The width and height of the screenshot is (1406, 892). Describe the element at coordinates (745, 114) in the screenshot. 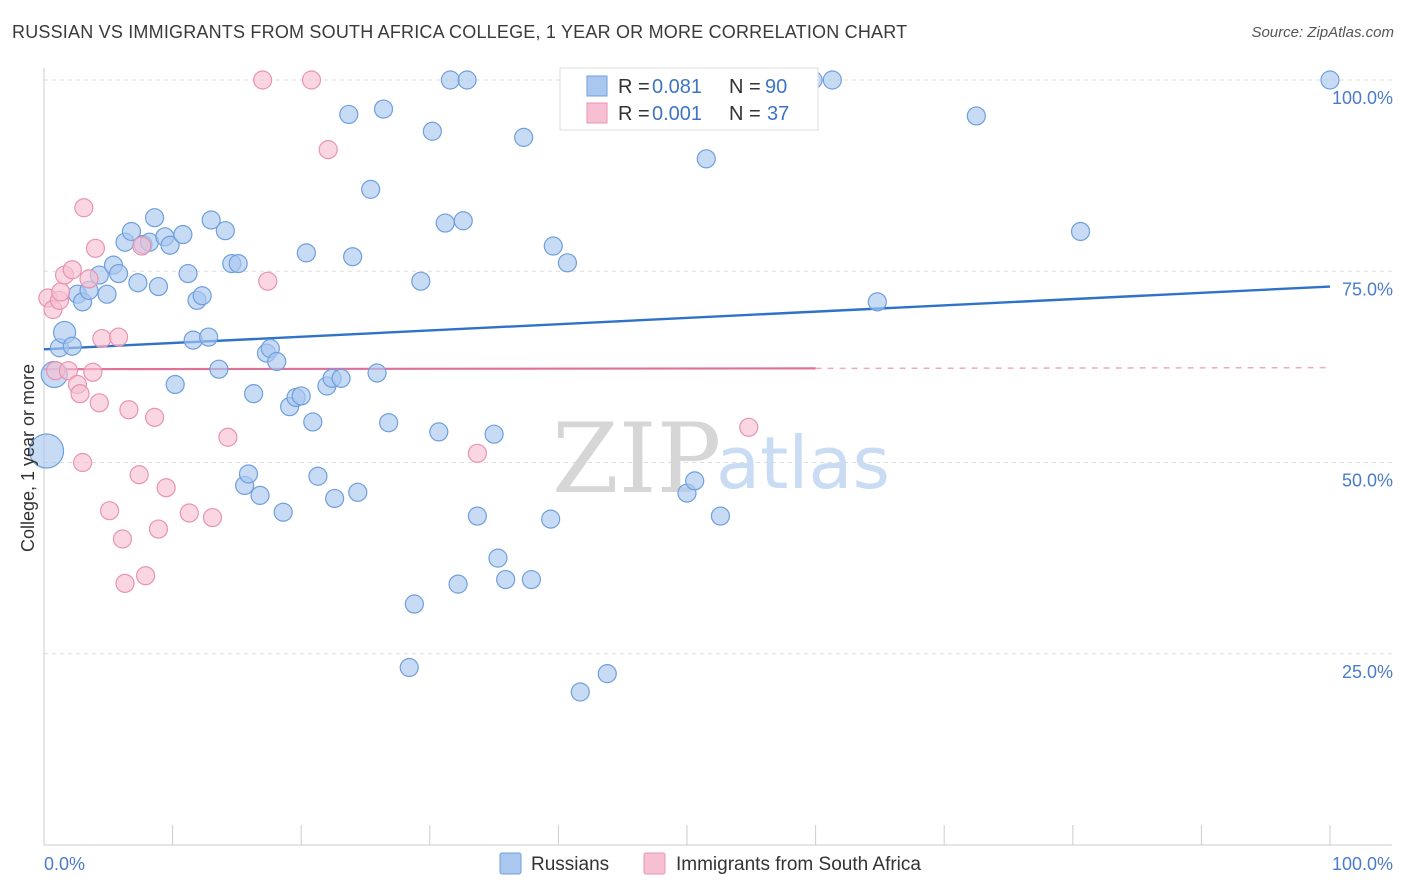

I see `legend-n-label-2: N =` at that location.